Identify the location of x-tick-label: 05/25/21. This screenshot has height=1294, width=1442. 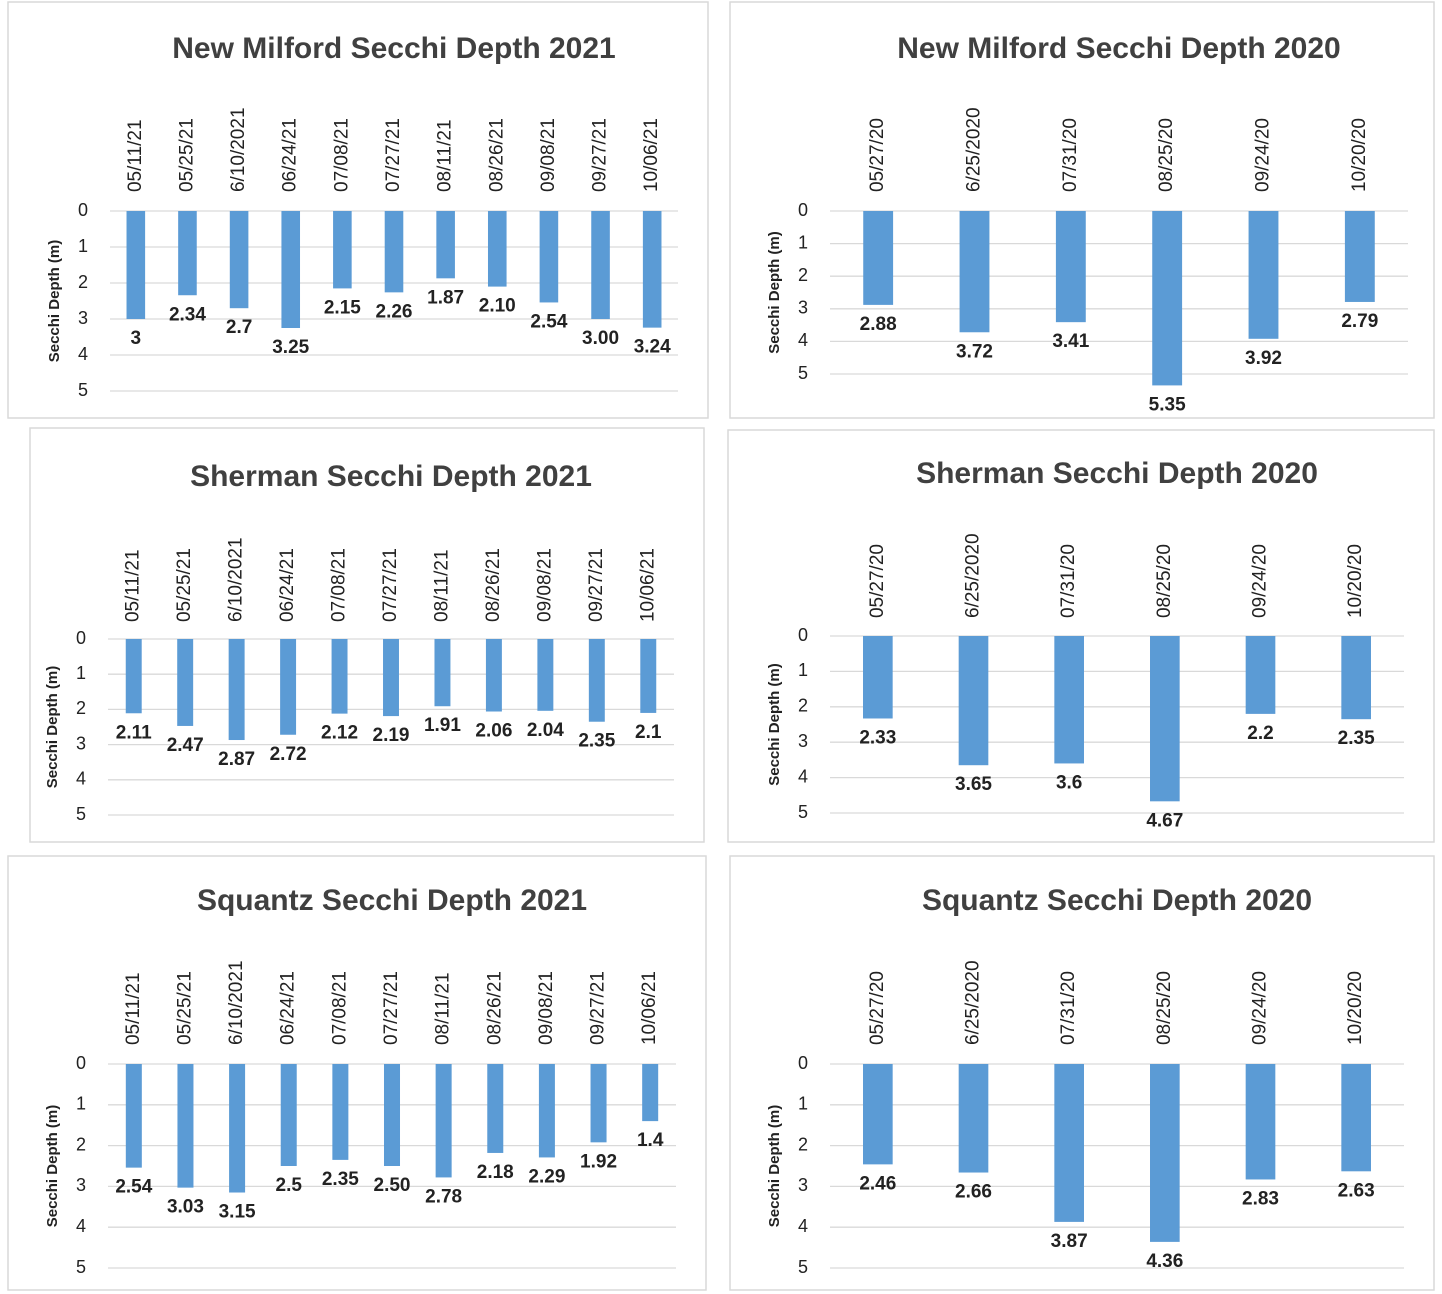
(184, 1008).